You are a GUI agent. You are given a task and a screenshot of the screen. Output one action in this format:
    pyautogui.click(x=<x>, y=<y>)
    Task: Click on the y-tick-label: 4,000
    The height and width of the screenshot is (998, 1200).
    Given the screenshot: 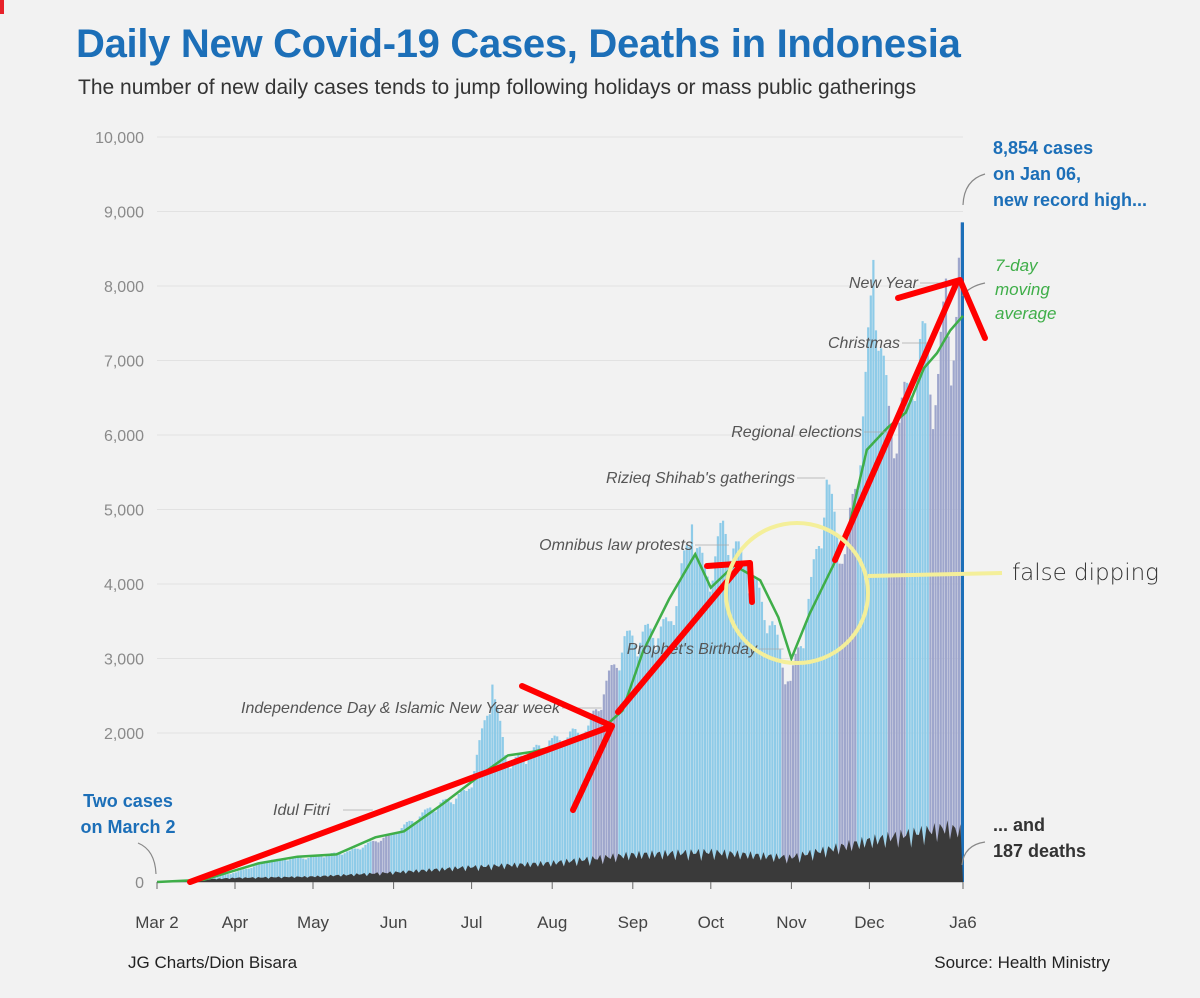 What is the action you would take?
    pyautogui.click(x=124, y=585)
    